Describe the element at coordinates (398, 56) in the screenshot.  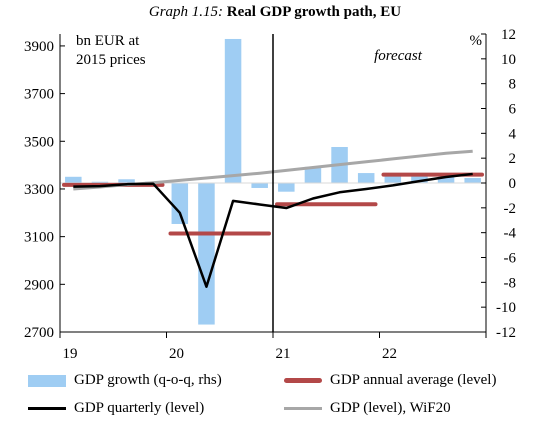
I see `forecast-label: forecast` at that location.